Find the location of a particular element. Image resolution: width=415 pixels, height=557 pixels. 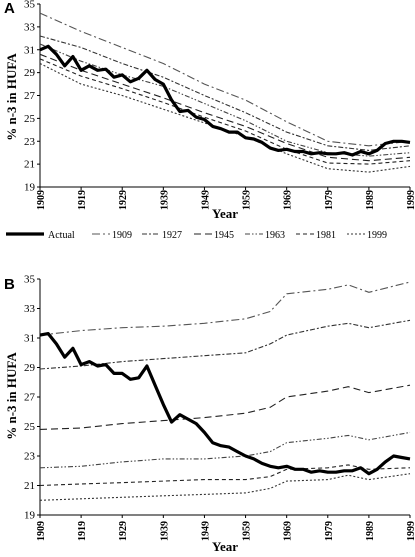

legend-label-s1909: 1909 is located at coordinates (122, 235).